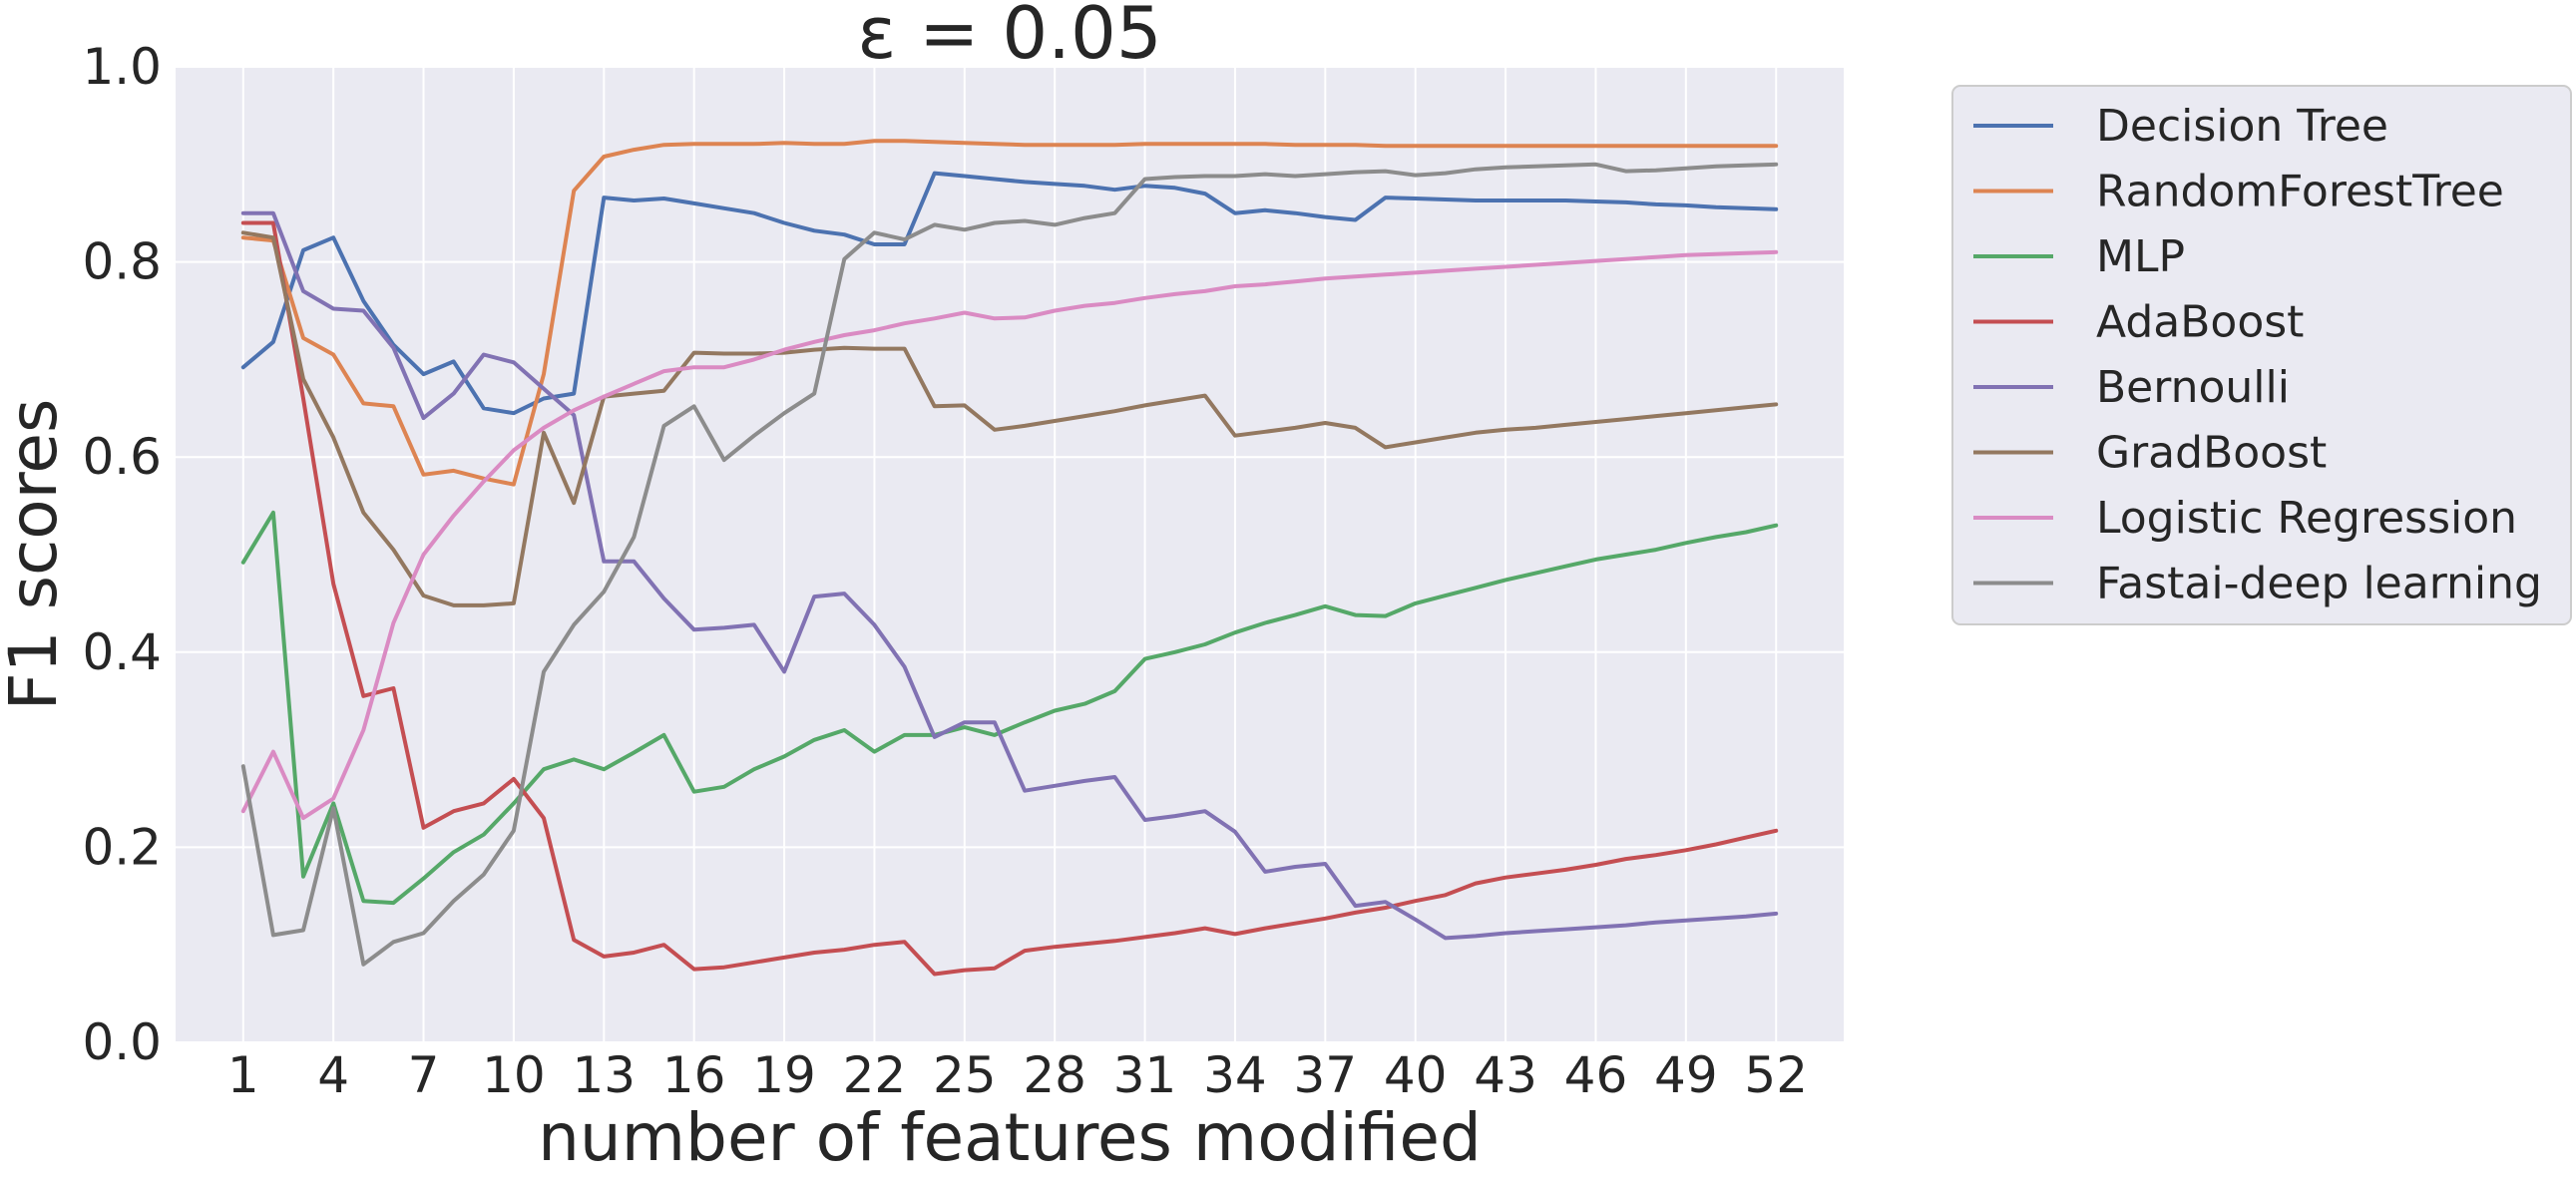  I want to click on x-tick-label: 46, so click(1596, 1075).